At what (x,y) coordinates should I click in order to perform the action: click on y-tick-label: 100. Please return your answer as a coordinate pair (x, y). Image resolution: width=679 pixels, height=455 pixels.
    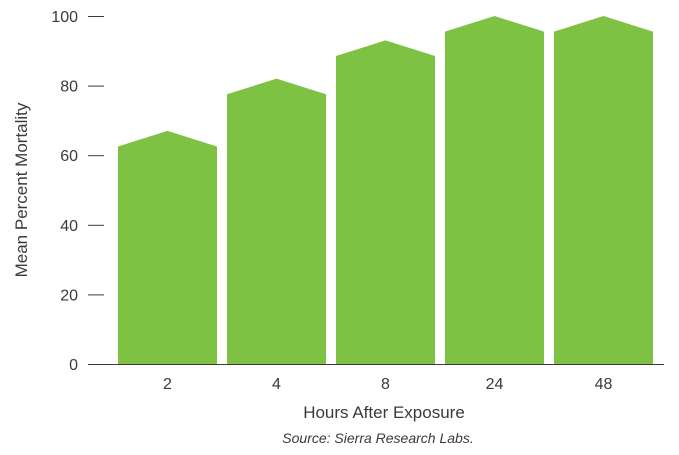
    Looking at the image, I should click on (64, 17).